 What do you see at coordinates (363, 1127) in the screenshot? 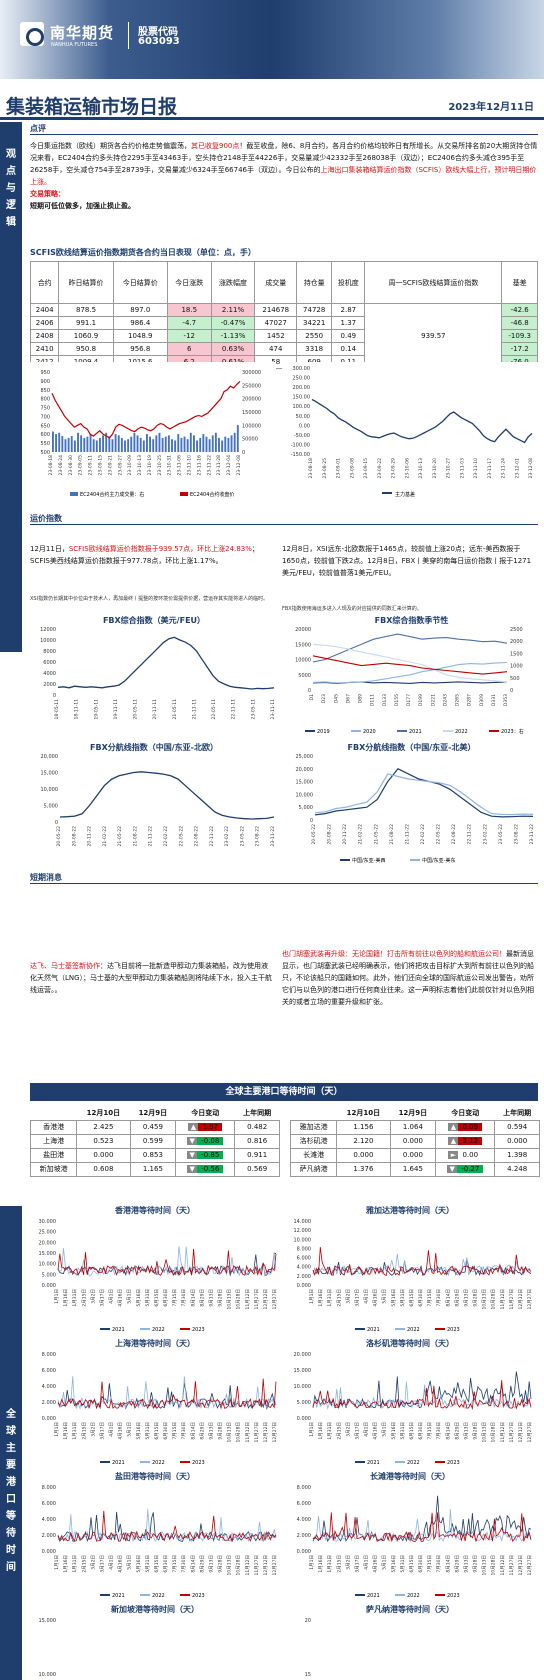
I see `table-cell: 1.156` at bounding box center [363, 1127].